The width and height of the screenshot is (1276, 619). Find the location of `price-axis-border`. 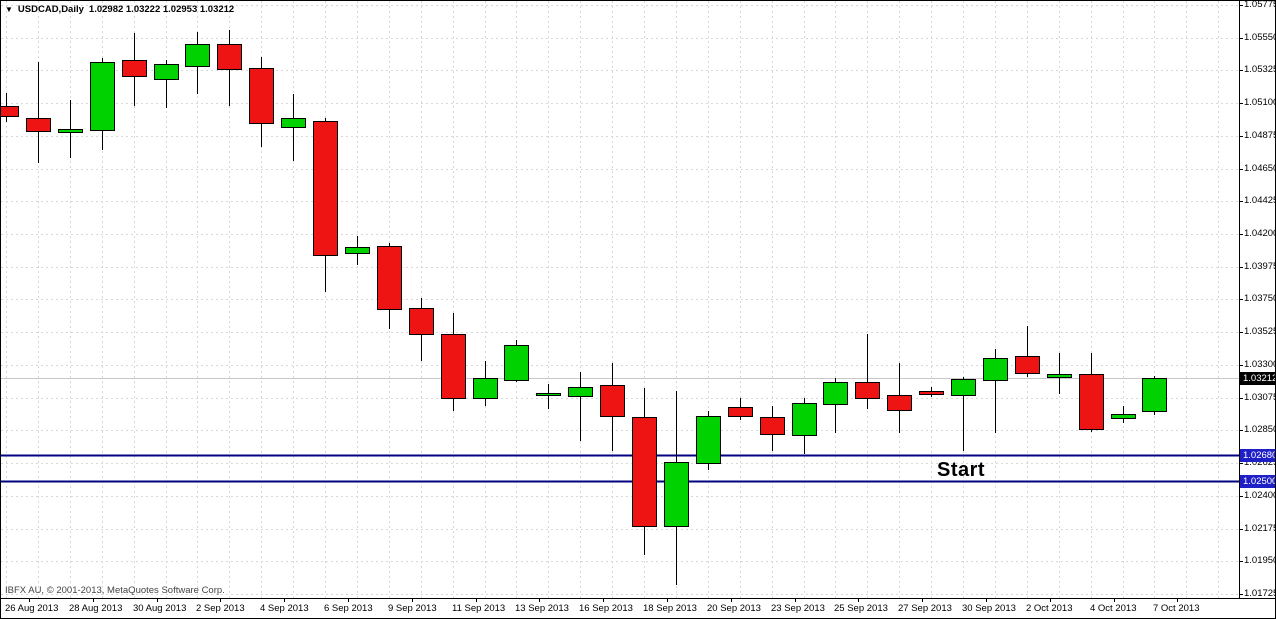

price-axis-border is located at coordinates (1239, 299).